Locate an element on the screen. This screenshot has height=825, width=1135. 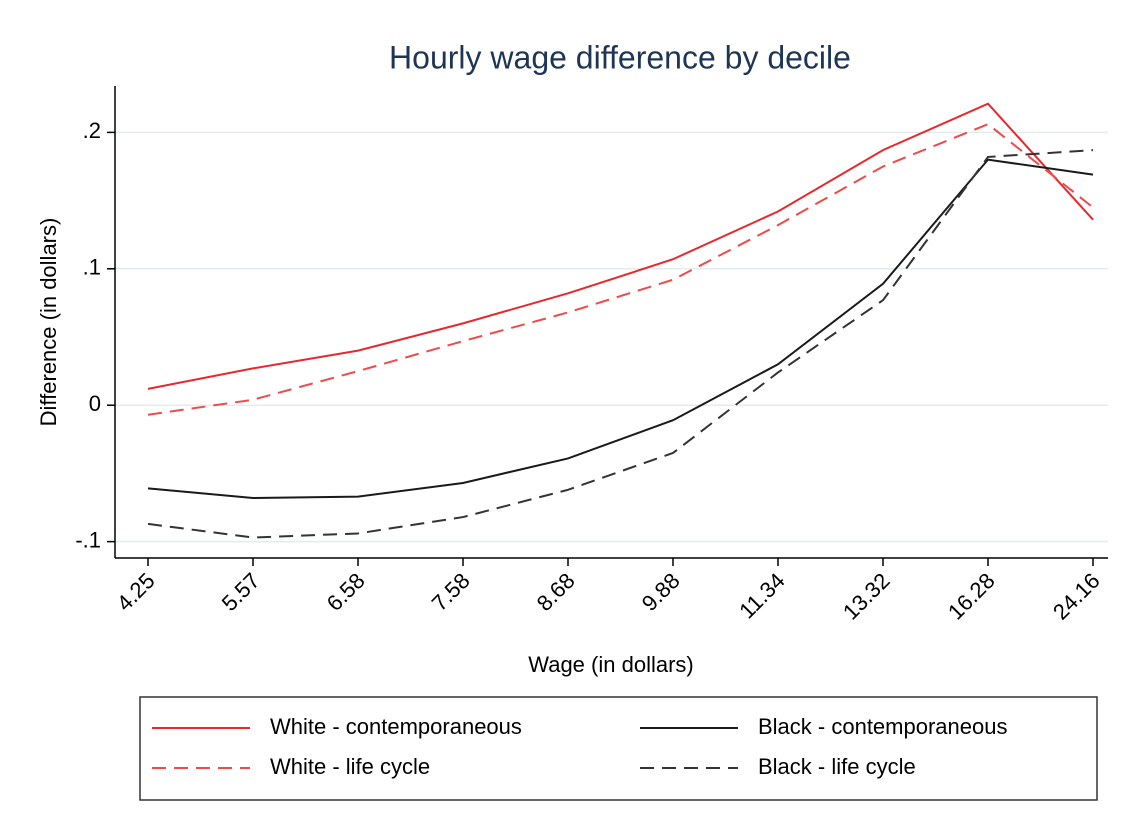
legend-box is located at coordinates (618, 748).